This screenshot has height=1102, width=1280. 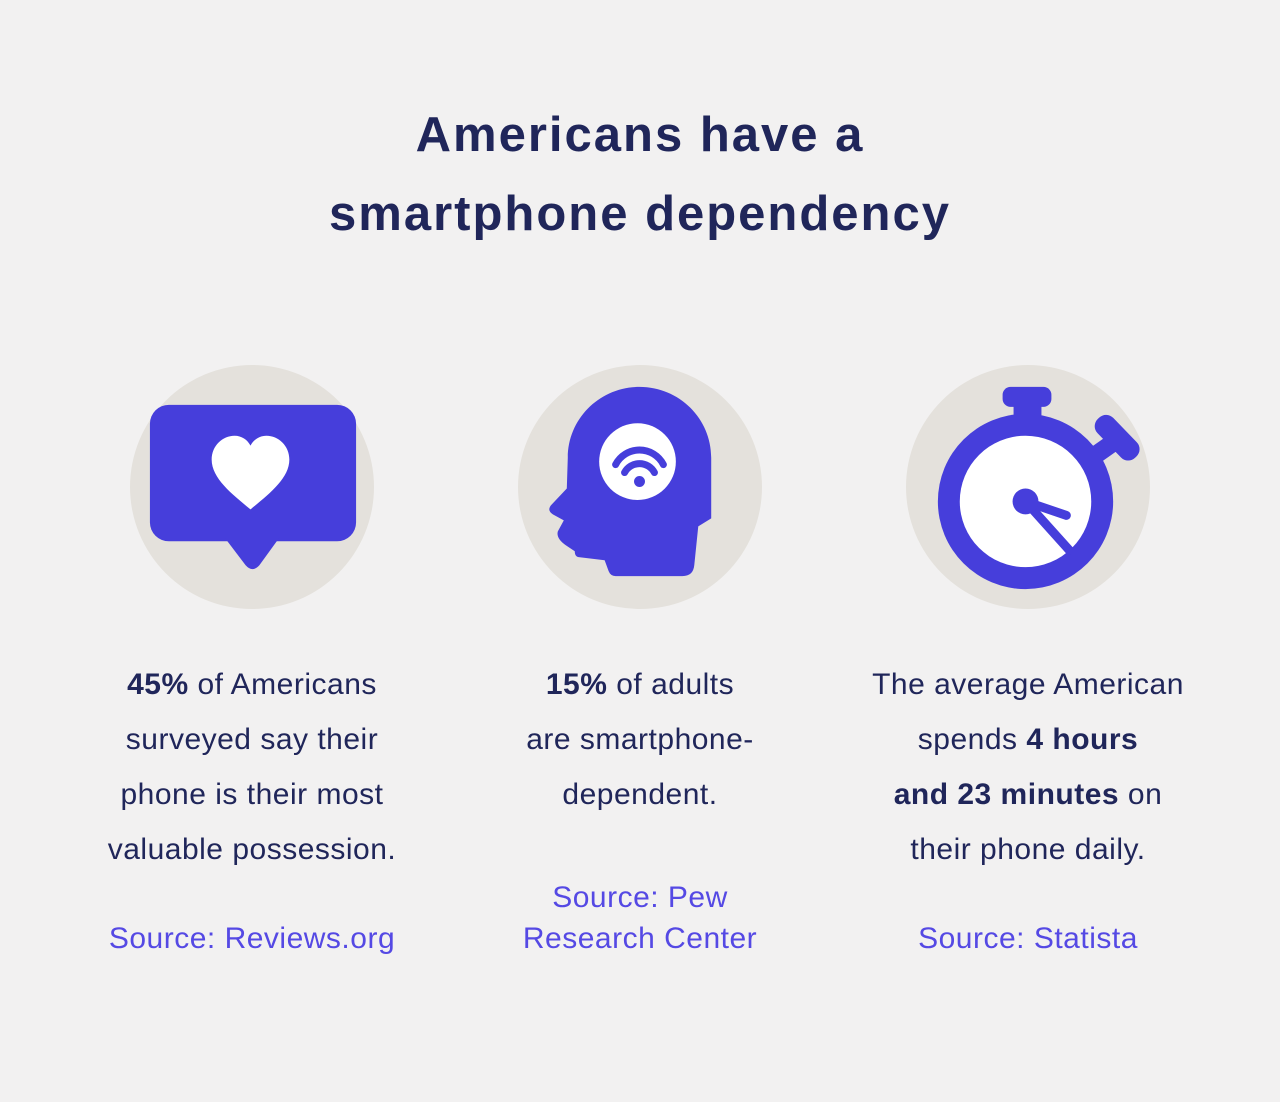 I want to click on head-wifi-icon, so click(x=630, y=481).